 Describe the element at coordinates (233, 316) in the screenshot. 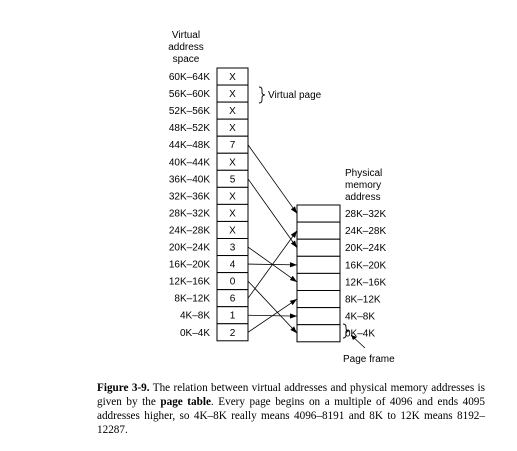

I see `frame-number: 1` at that location.